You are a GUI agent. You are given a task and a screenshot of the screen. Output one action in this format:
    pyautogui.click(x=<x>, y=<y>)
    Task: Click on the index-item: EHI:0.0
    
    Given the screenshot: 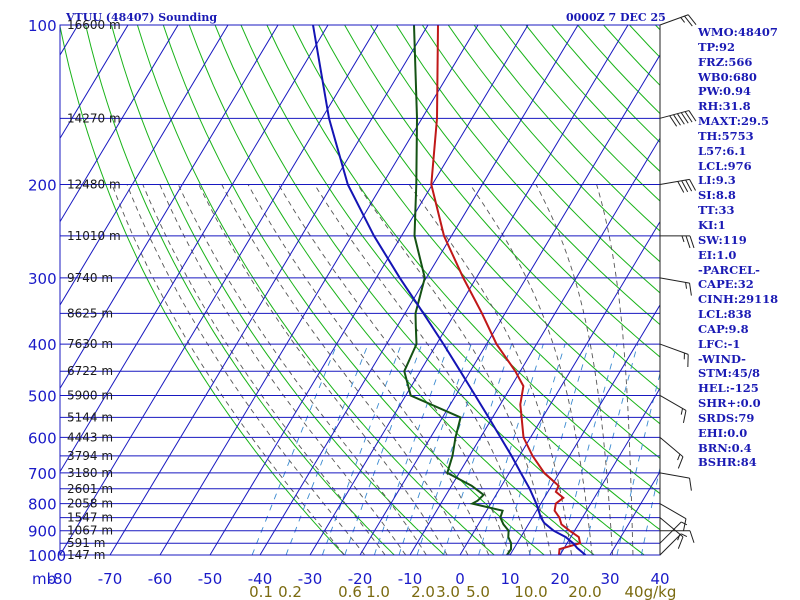 What is the action you would take?
    pyautogui.click(x=723, y=432)
    